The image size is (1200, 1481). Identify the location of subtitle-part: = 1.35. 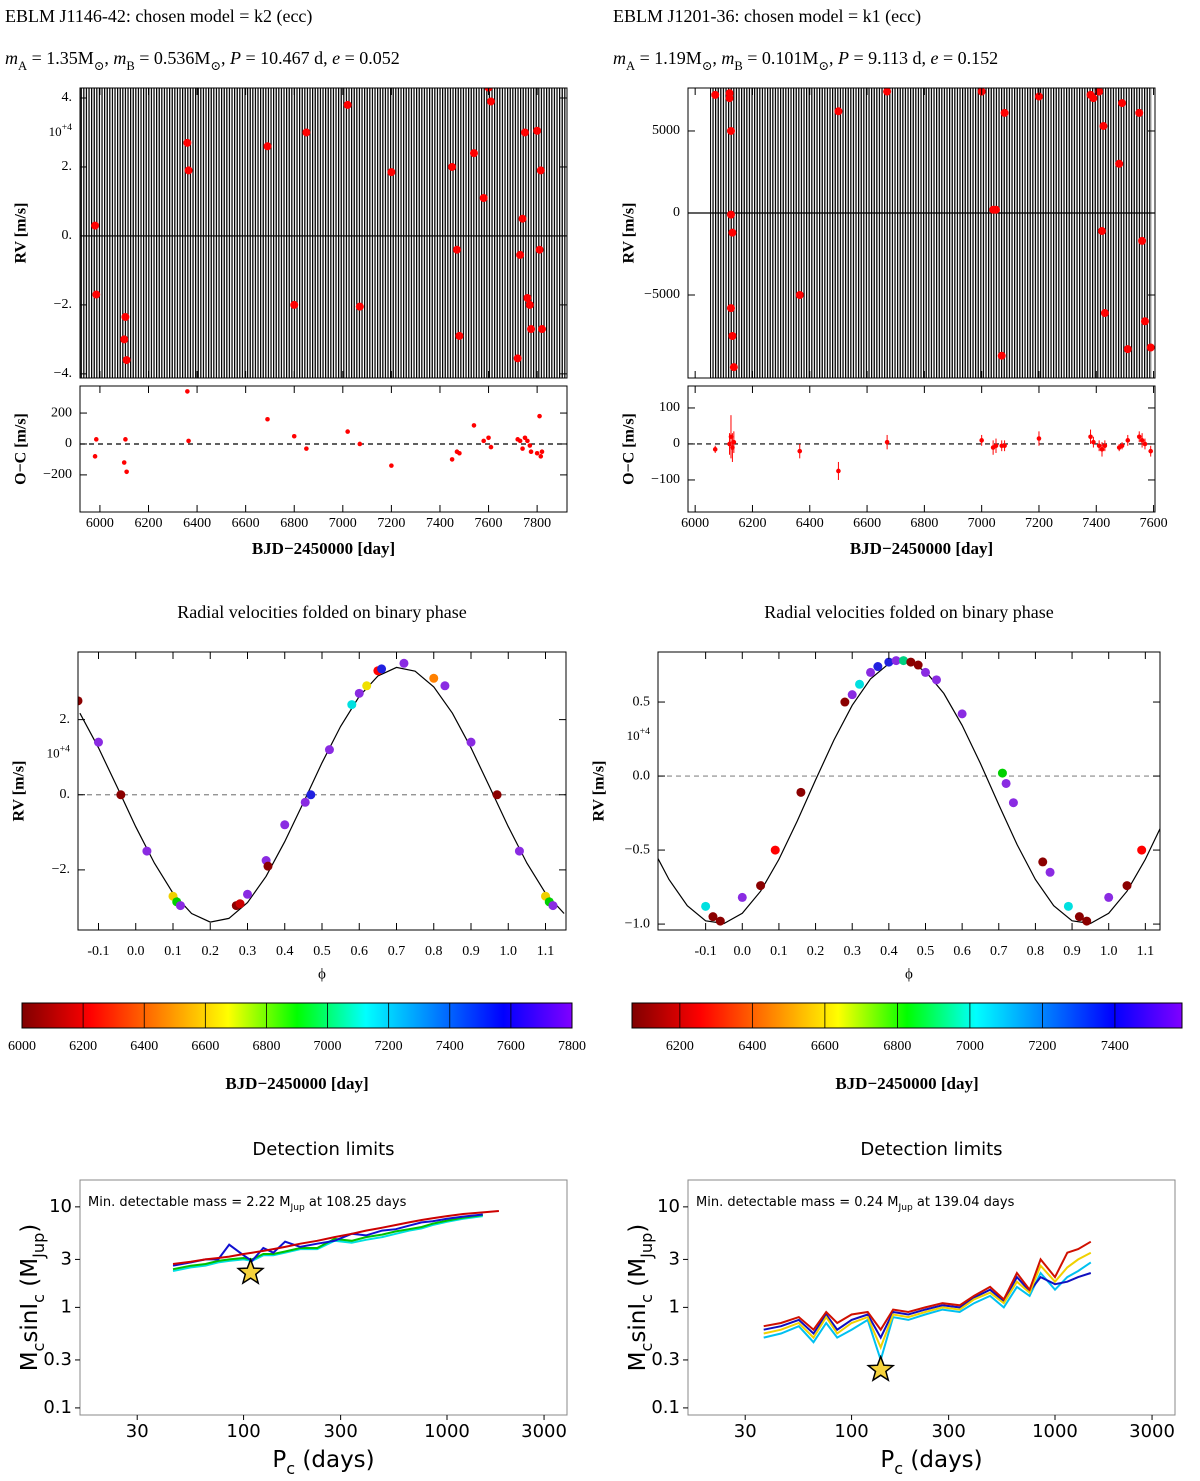
(52, 58).